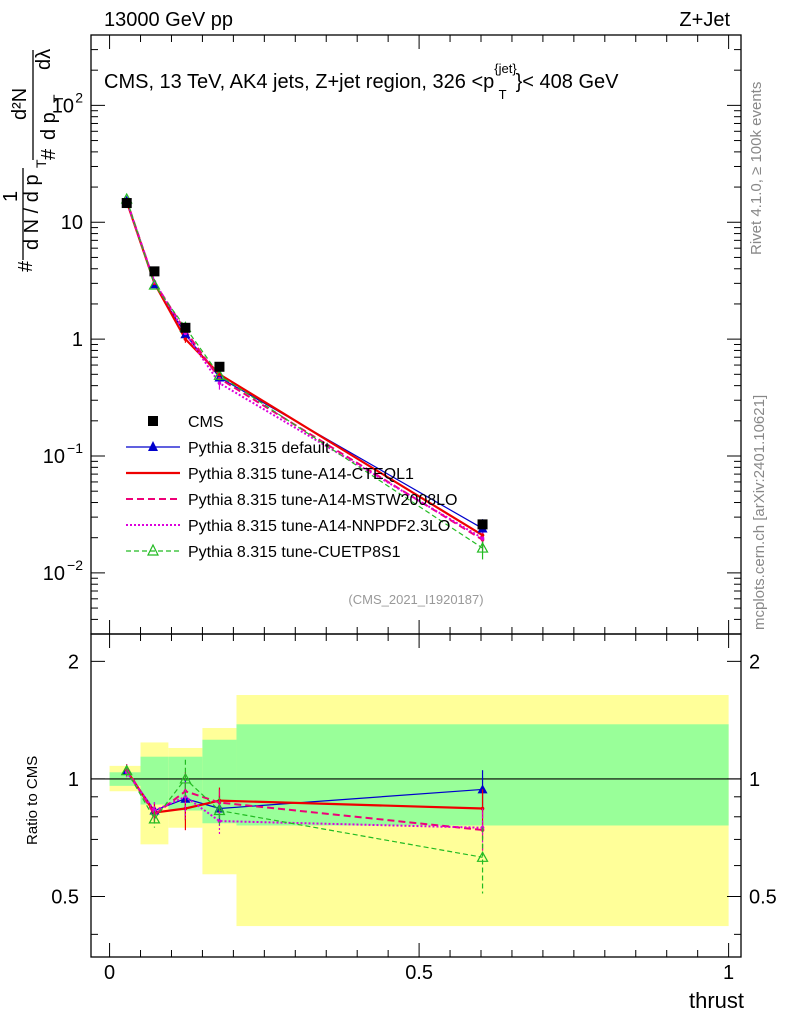 This screenshot has height=1024, width=786. Describe the element at coordinates (49, 154) in the screenshot. I see `ylabel-hash-2: #` at that location.